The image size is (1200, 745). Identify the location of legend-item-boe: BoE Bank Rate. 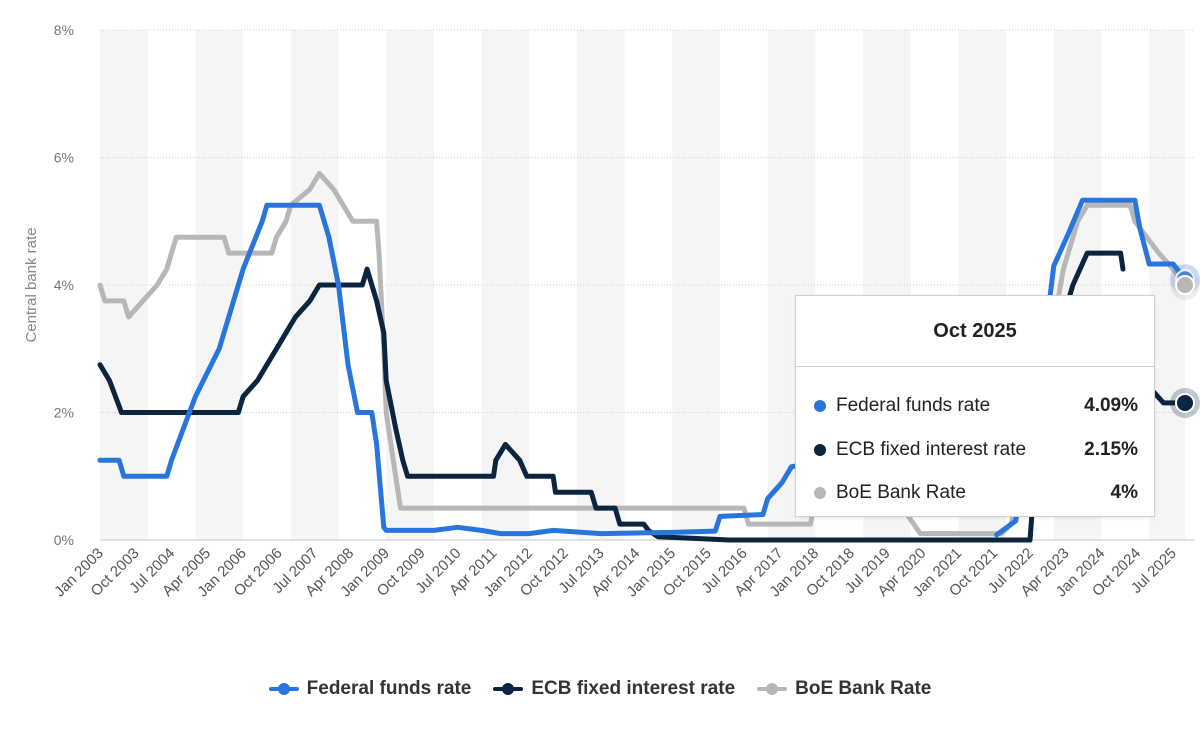
(844, 689).